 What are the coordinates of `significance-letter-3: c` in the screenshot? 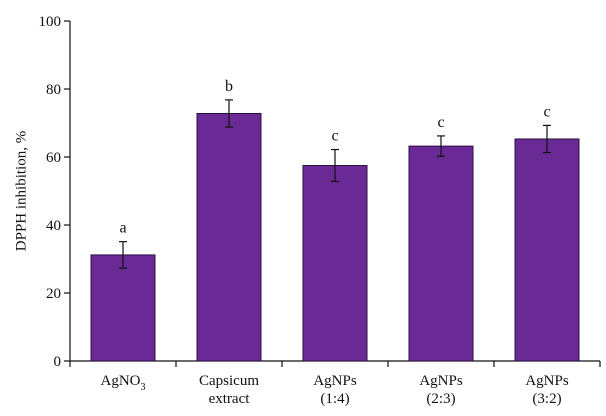 It's located at (440, 122).